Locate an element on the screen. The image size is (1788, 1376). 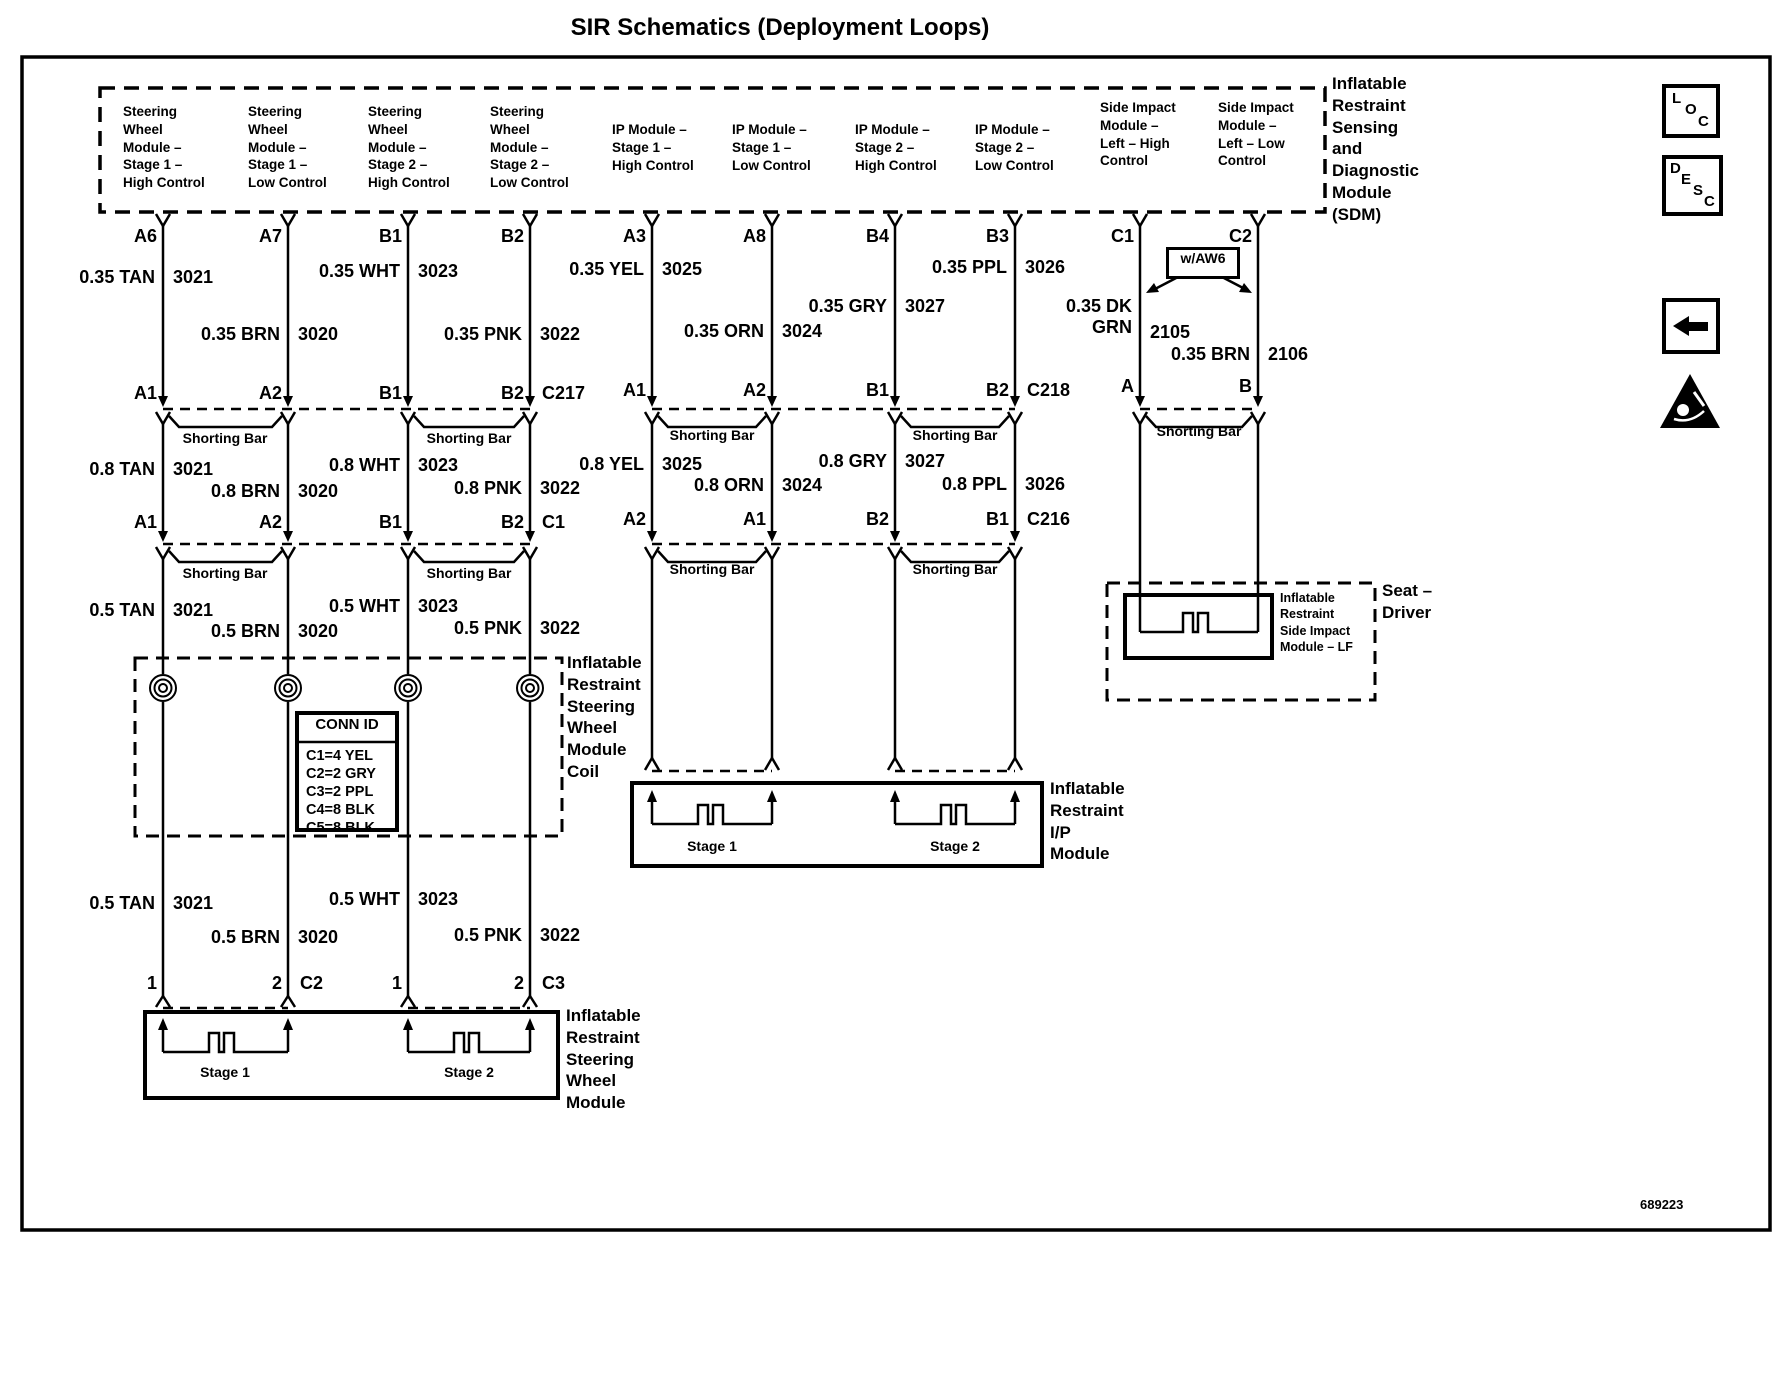
connector-pin: 1 is located at coordinates (151, 983).